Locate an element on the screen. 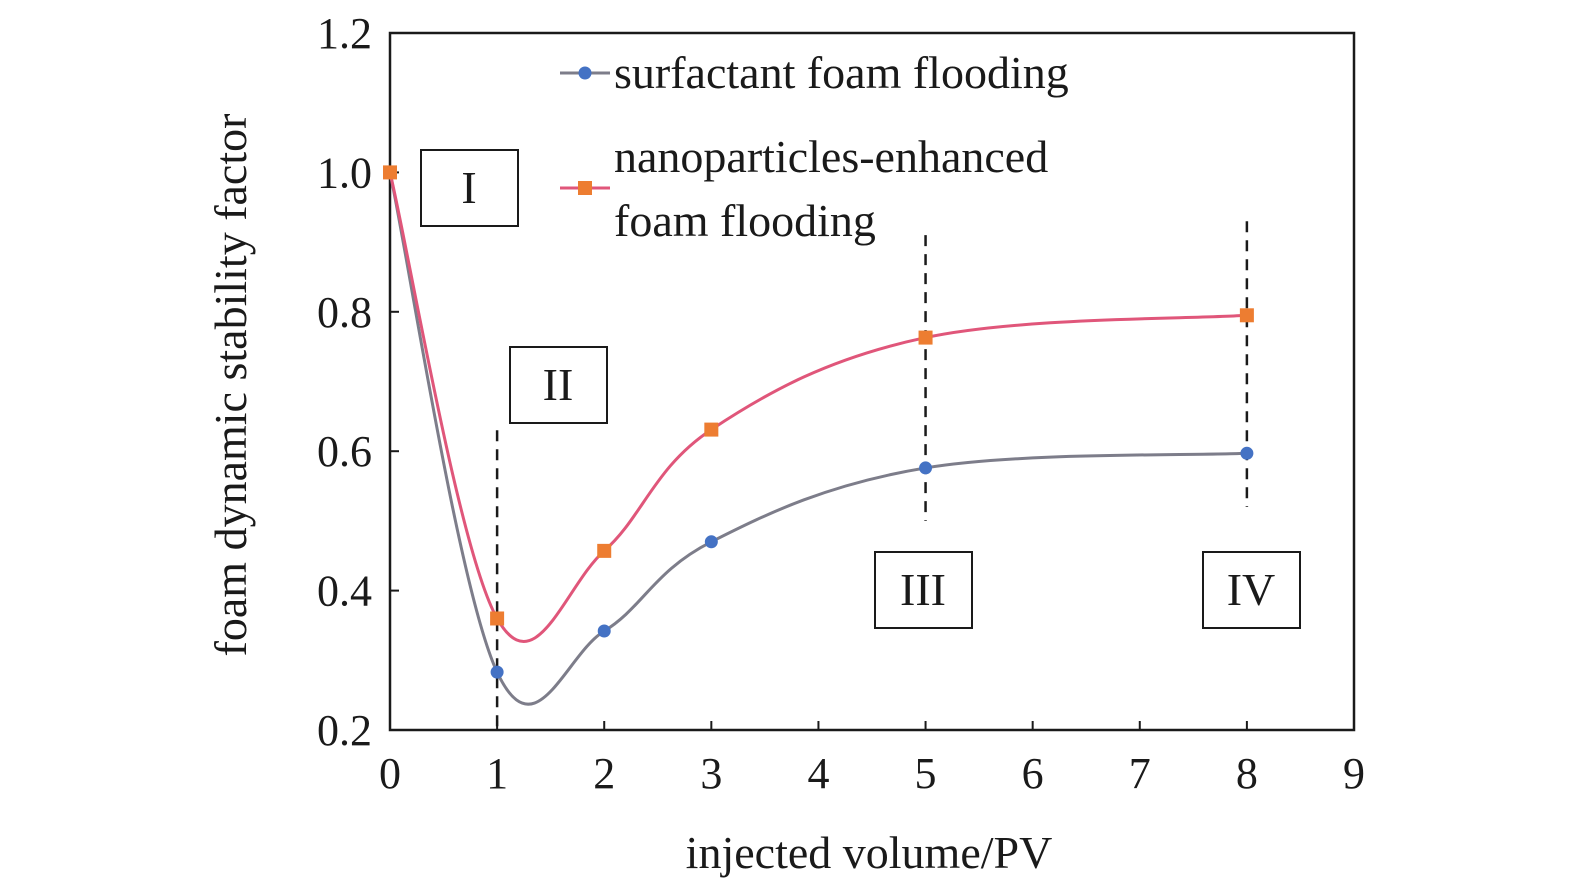 Image resolution: width=1575 pixels, height=896 pixels. region-label-I: I is located at coordinates (469, 188).